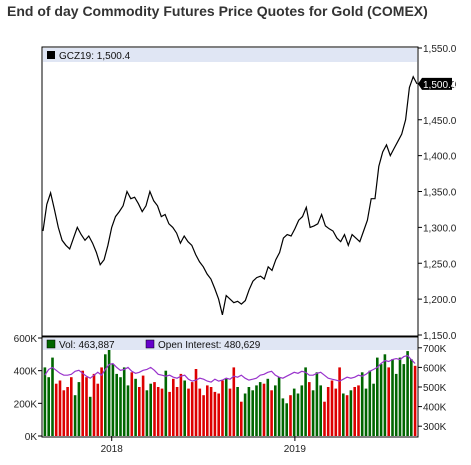  Describe the element at coordinates (295, 449) in the screenshot. I see `x-tick-label: 2019` at that location.